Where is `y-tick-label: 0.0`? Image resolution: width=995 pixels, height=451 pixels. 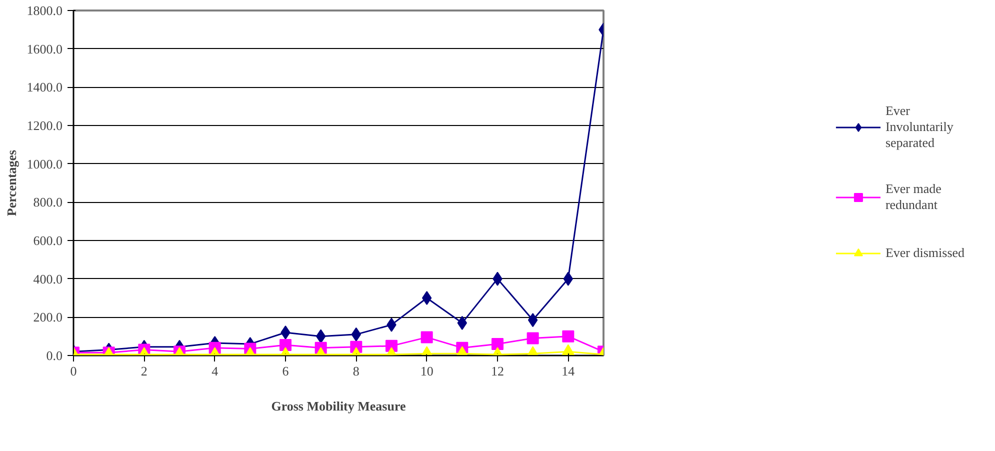 y-tick-label: 0.0 is located at coordinates (54, 355).